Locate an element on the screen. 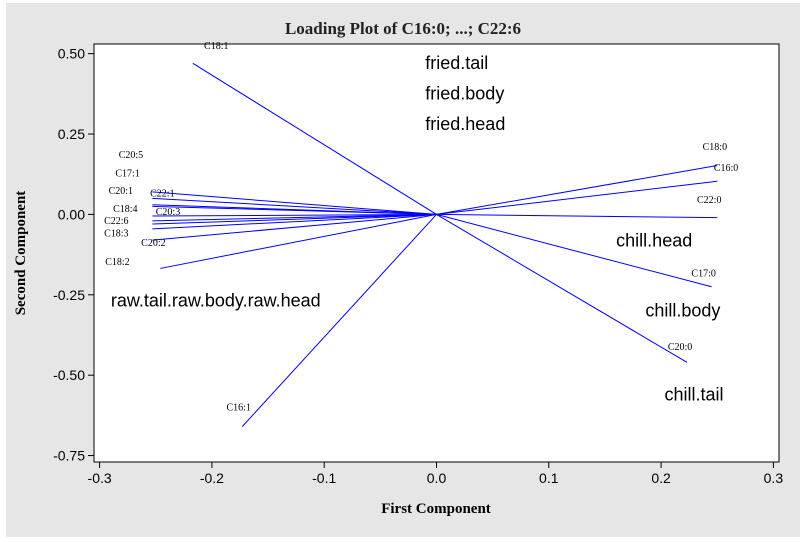  variable-label: C20:2 is located at coordinates (153, 243).